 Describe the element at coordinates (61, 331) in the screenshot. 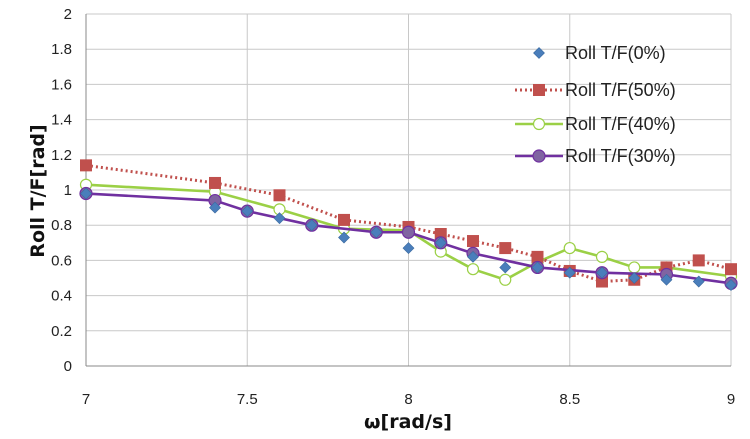

I see `y-tick-label: 0.2` at that location.